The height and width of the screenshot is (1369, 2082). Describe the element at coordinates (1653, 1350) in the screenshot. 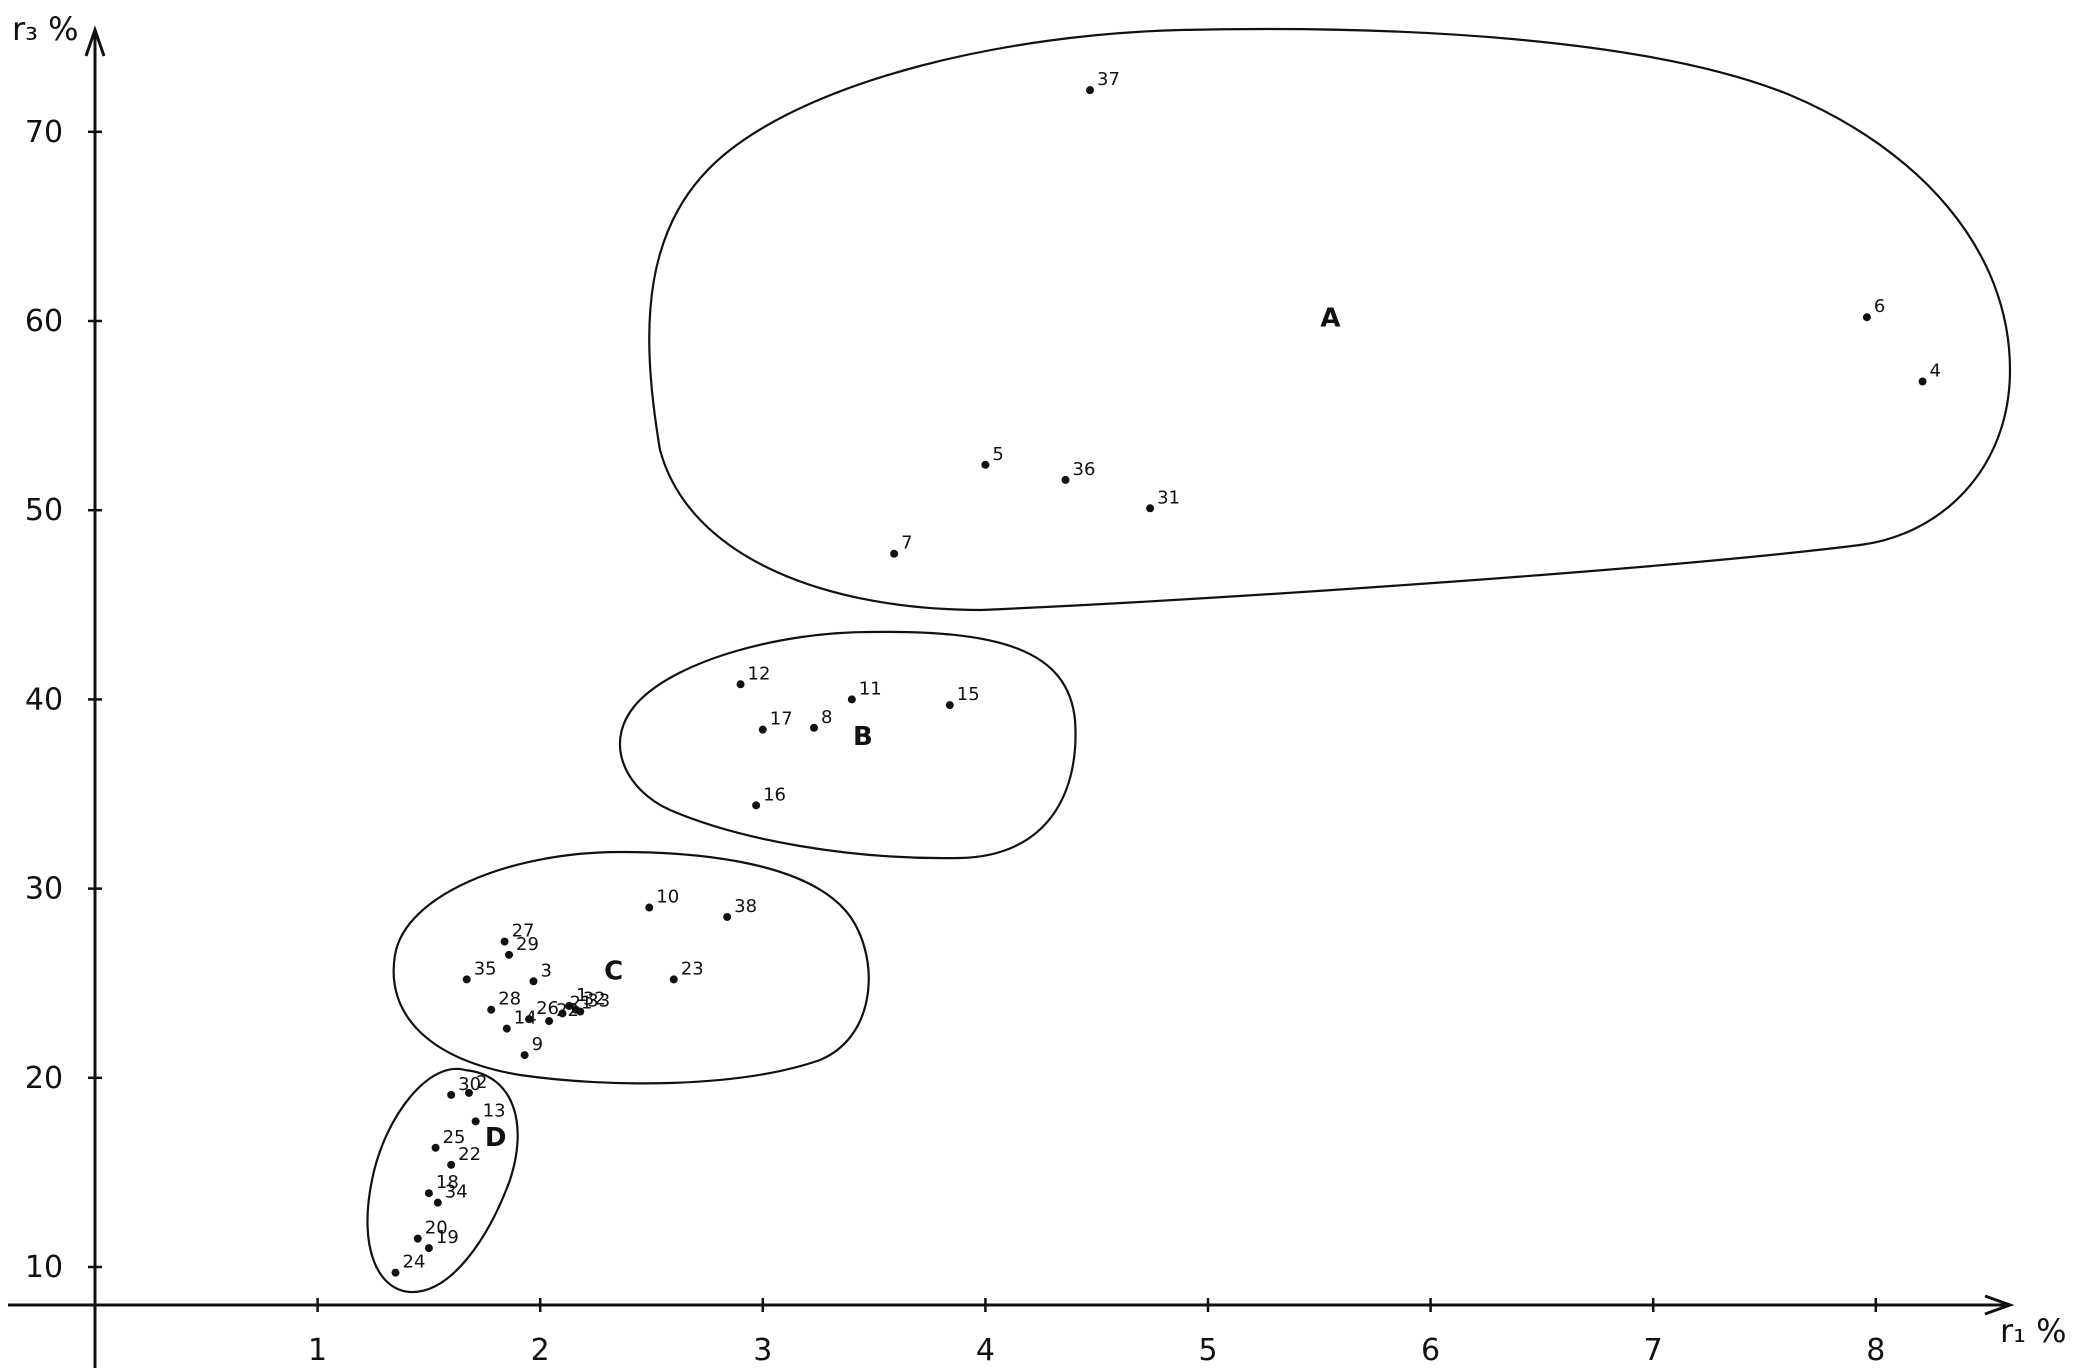

I see `x-tick-label-7: 7` at that location.